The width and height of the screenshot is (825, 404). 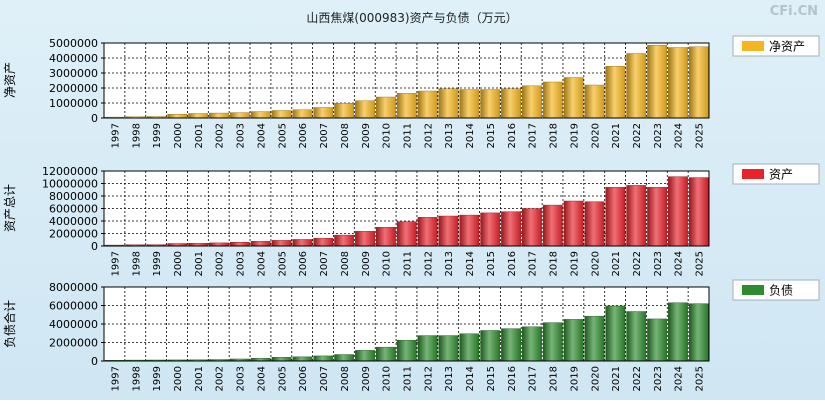 I want to click on bar-net-assets-2003, so click(x=239, y=115).